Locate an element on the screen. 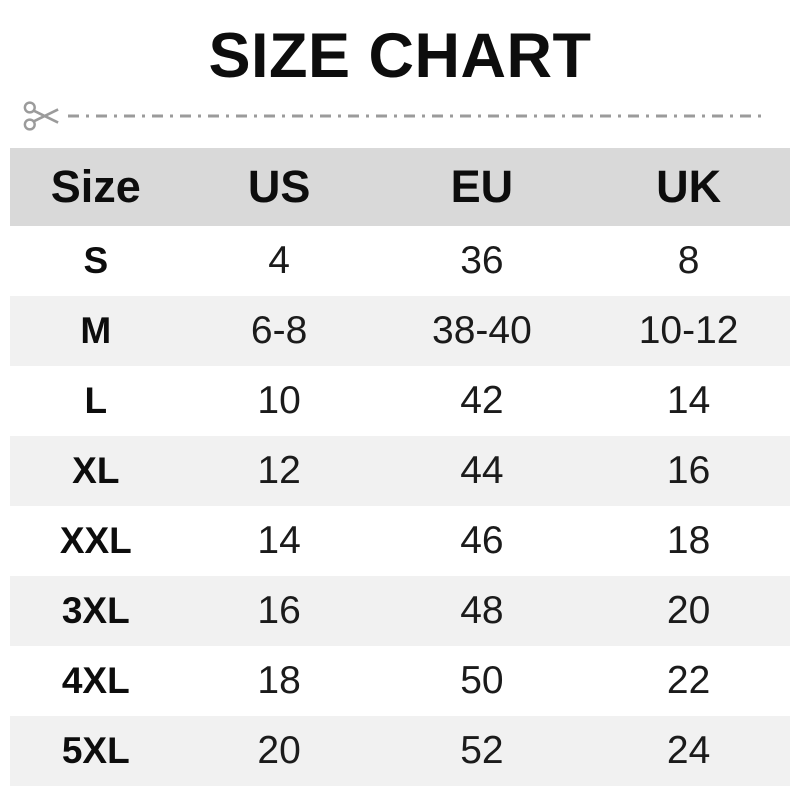  scissors-icon is located at coordinates (41, 116).